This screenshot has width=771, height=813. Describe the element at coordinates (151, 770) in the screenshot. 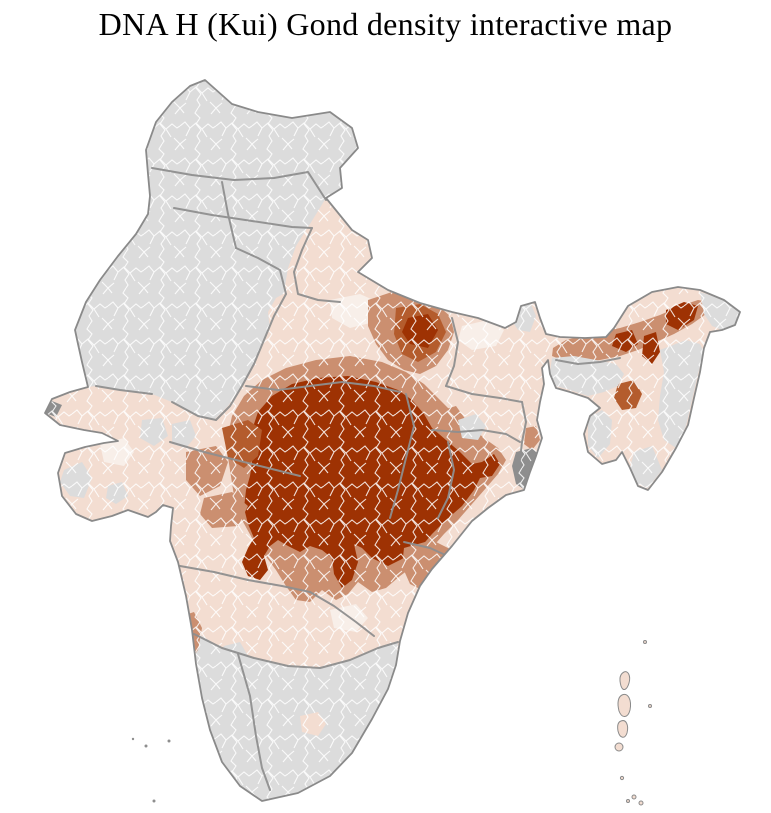

I see `lakshadweep-islands` at that location.